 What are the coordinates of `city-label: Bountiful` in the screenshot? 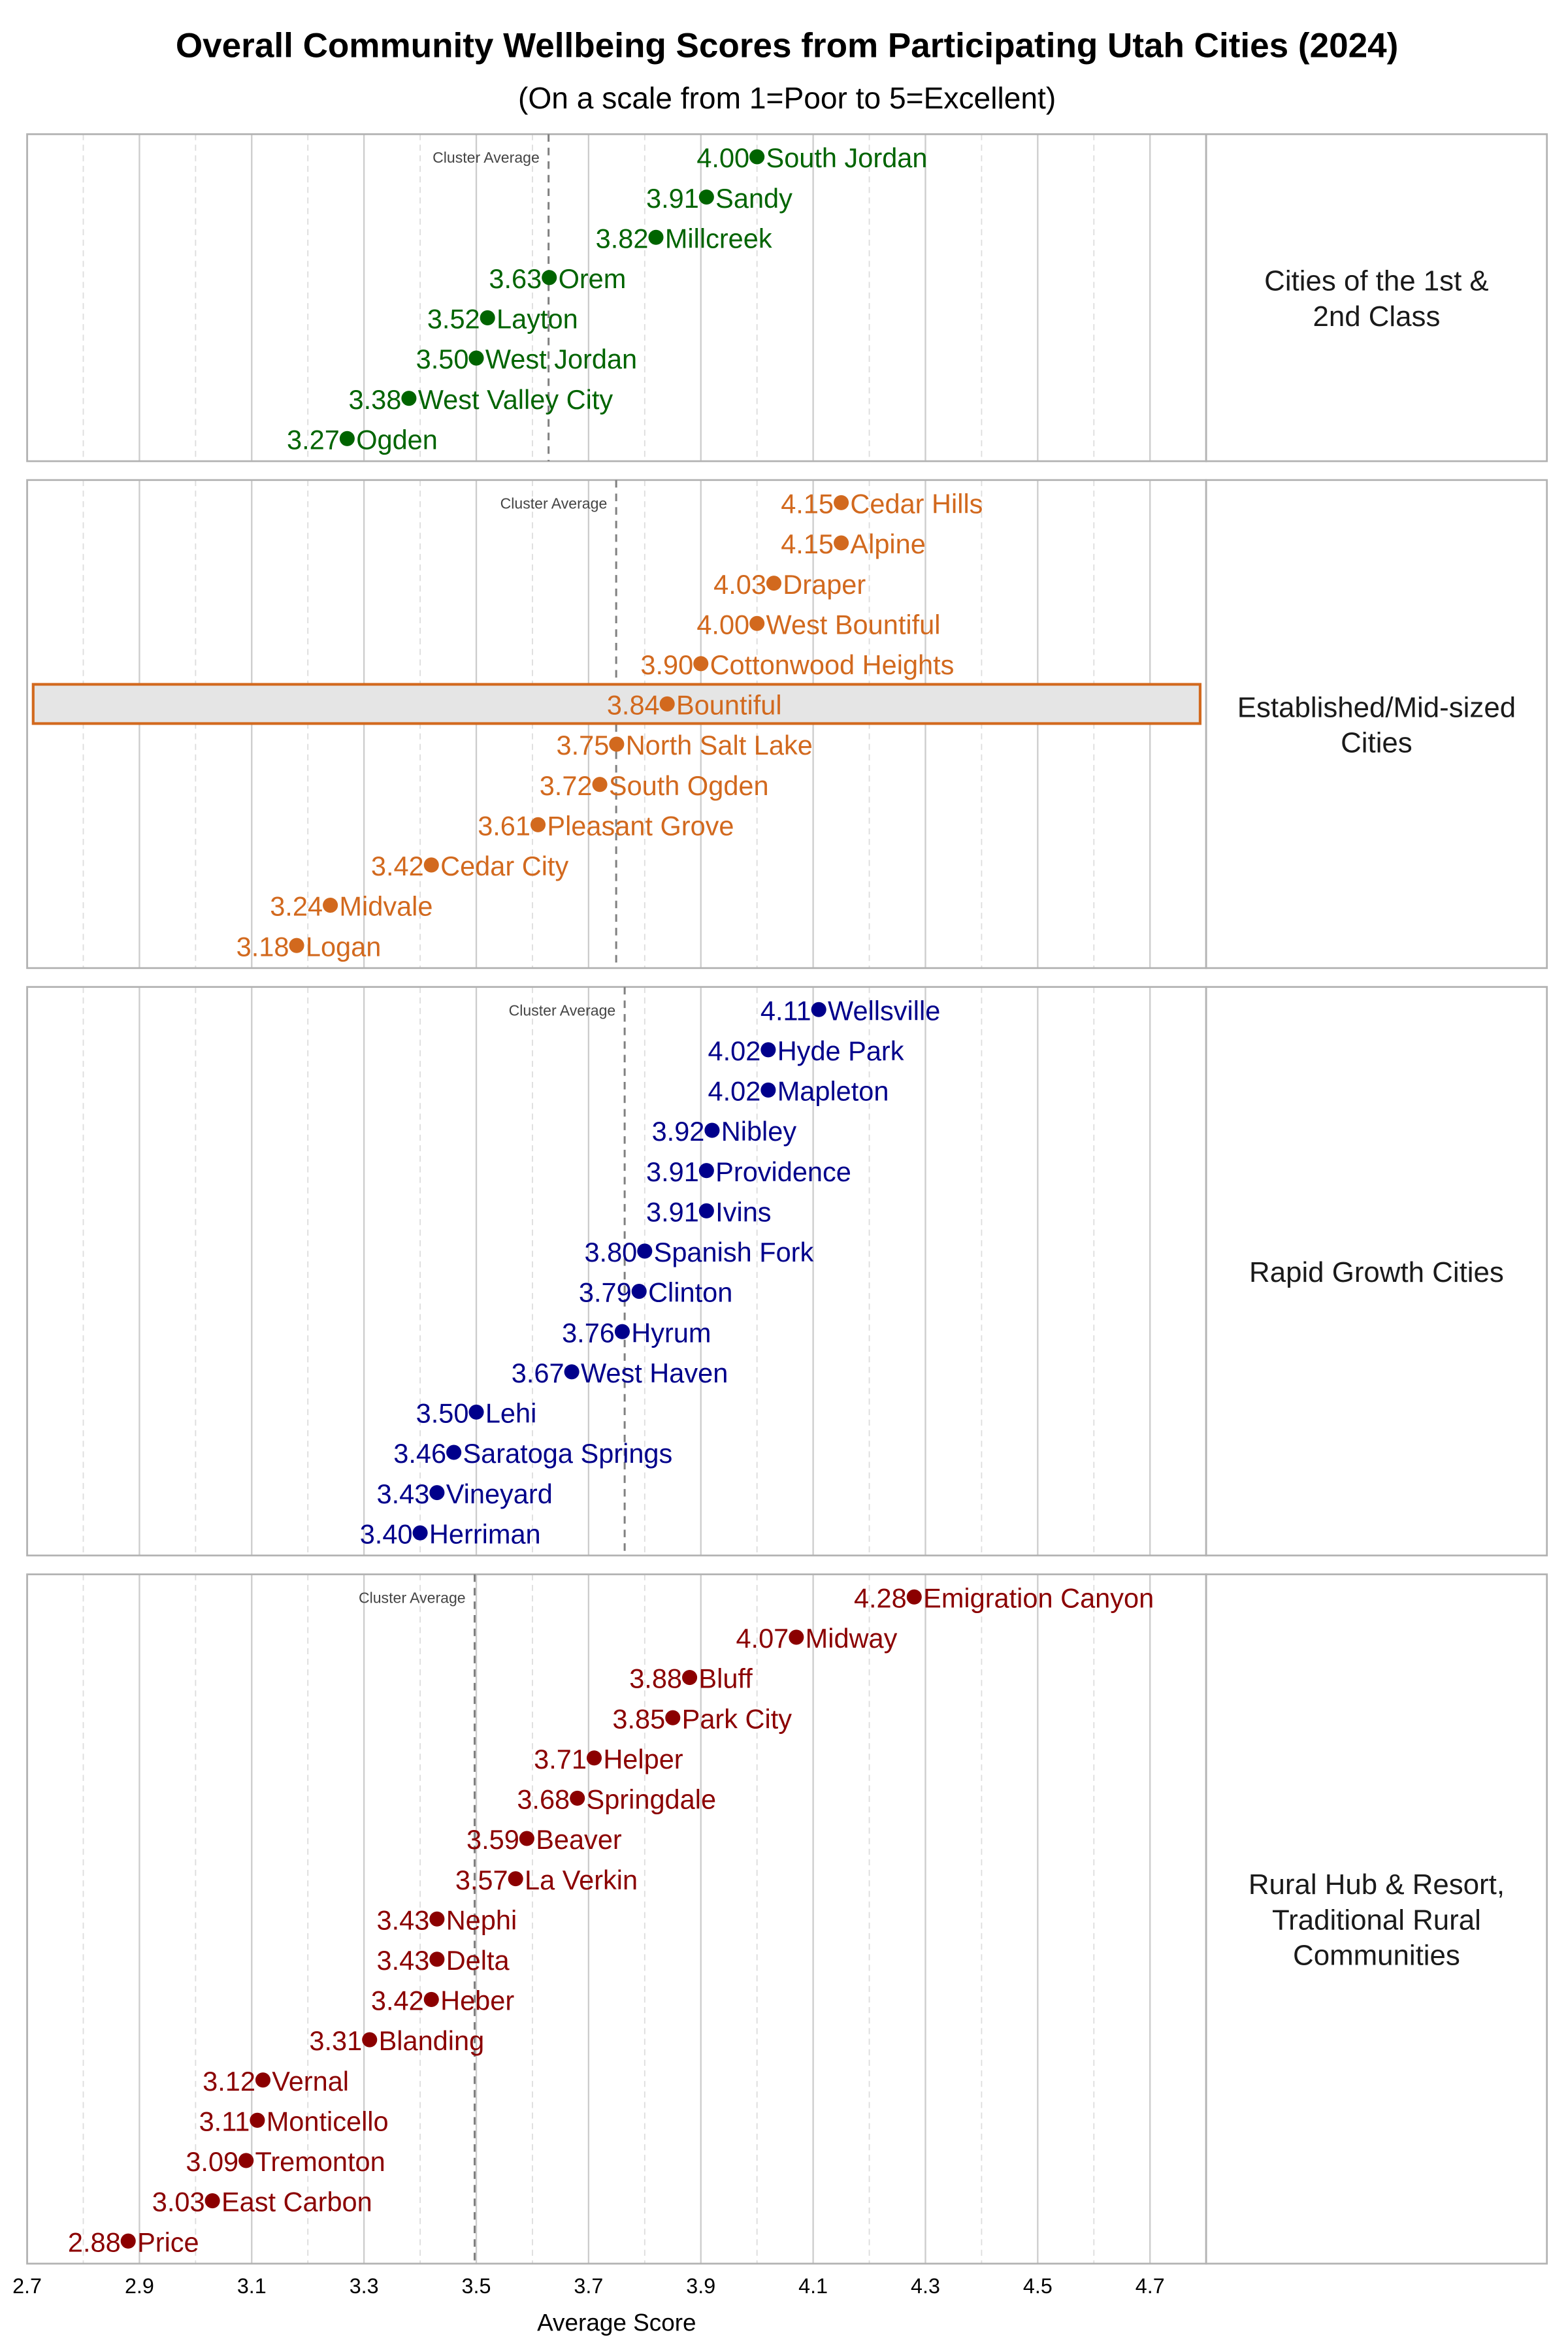 It's located at (729, 705).